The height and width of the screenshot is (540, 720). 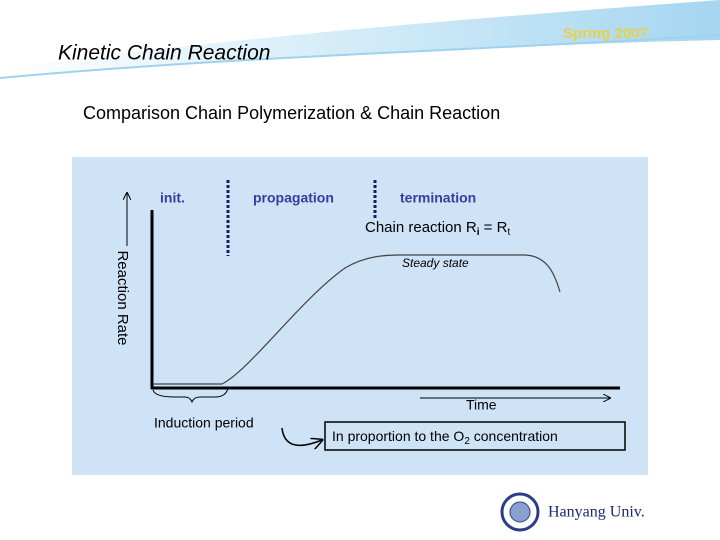 I want to click on header-swoosh, so click(x=360, y=37).